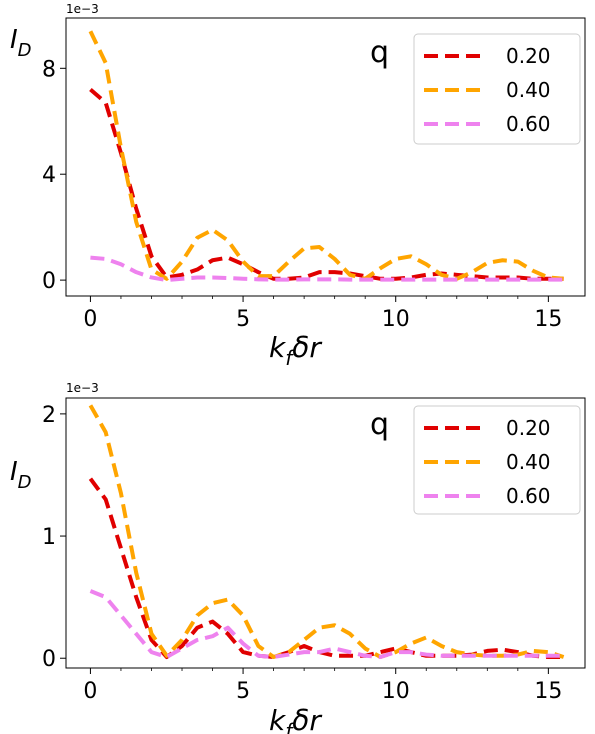  What do you see at coordinates (49, 69) in the screenshot?
I see `y-tick-label: 8` at bounding box center [49, 69].